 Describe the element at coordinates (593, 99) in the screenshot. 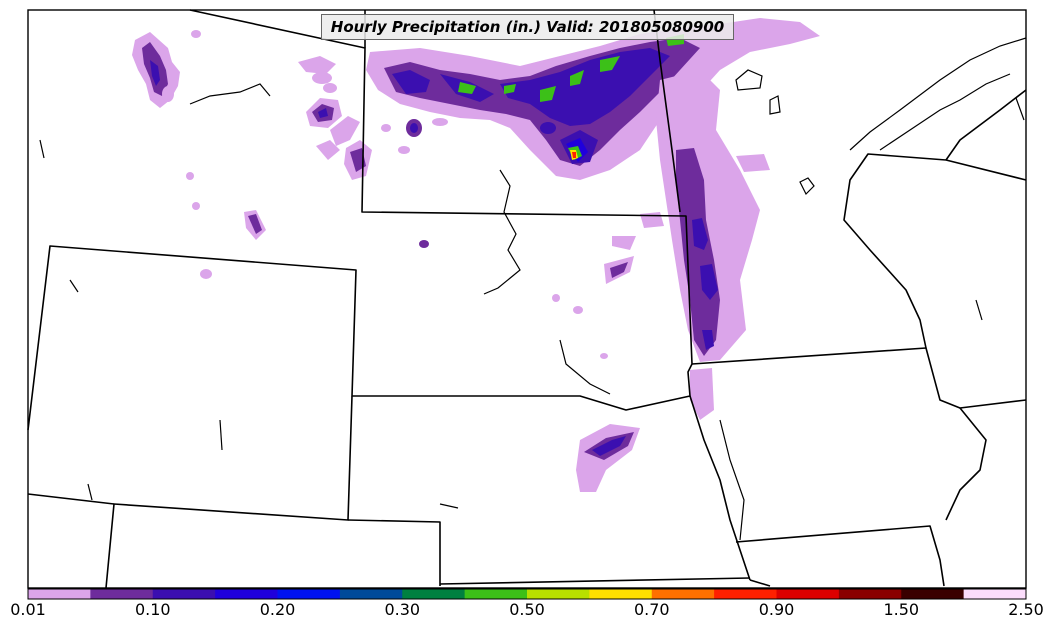

I see `precip-band-north-dakota` at that location.